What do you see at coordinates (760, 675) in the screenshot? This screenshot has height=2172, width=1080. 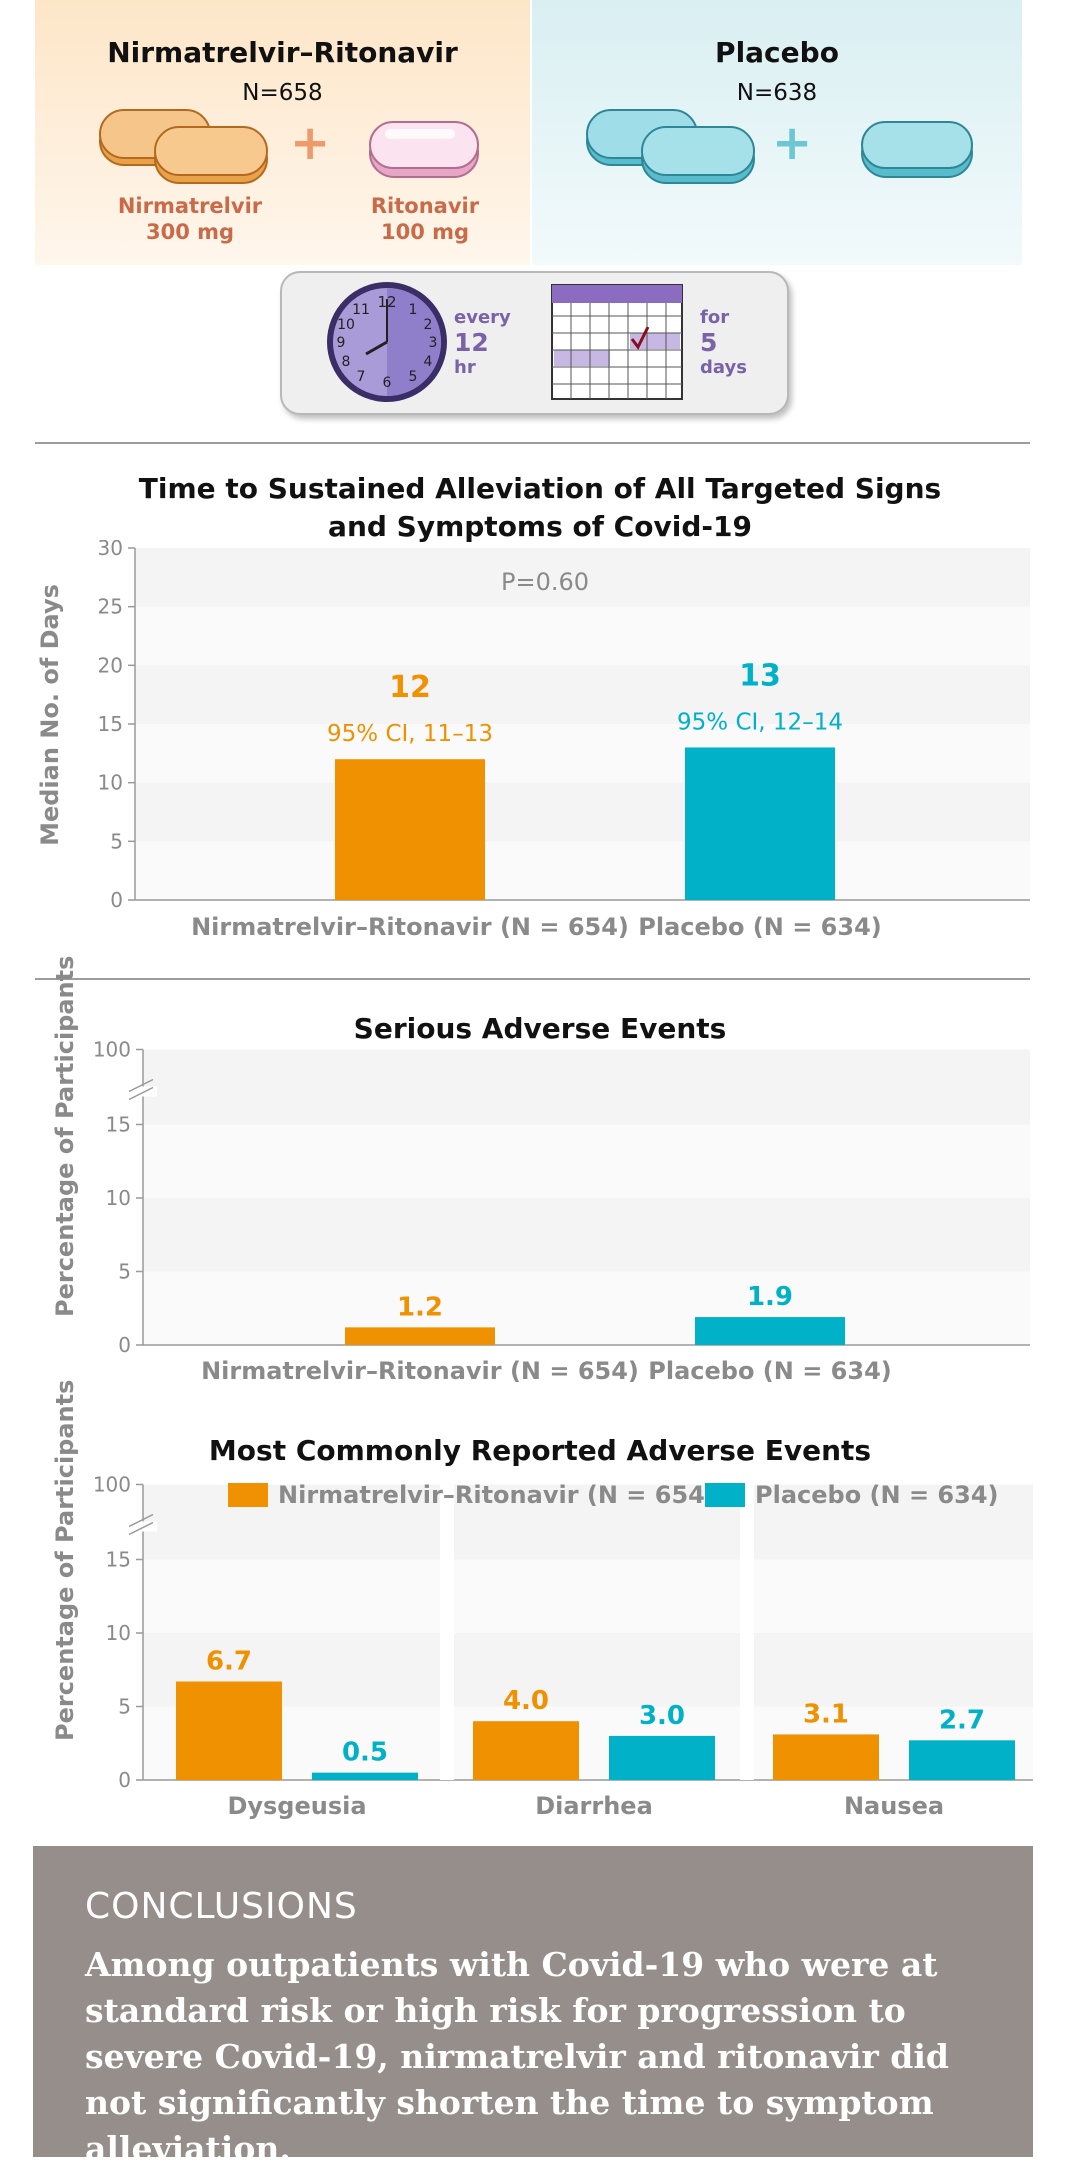 I see `bar-value-label: 13` at bounding box center [760, 675].